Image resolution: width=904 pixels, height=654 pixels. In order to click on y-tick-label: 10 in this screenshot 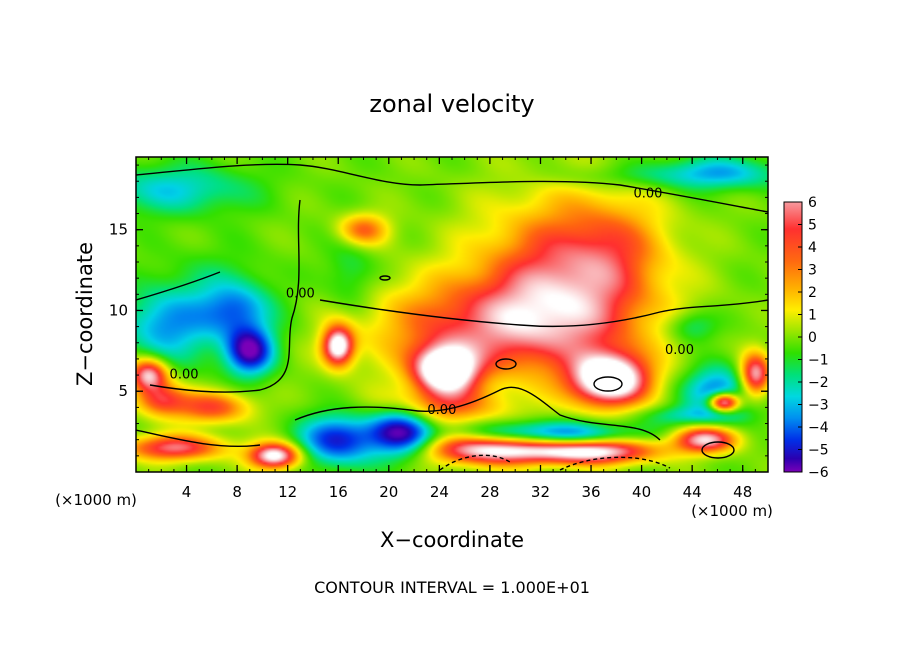, I will do `click(118, 310)`.